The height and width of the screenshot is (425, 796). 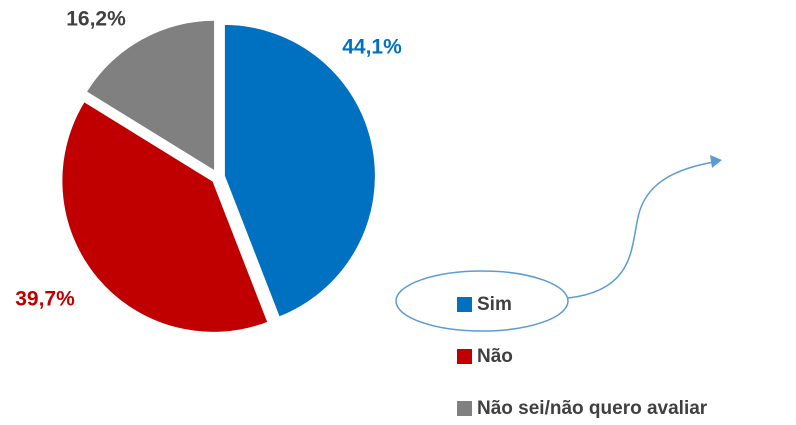 I want to click on arrow-head, so click(x=716, y=161).